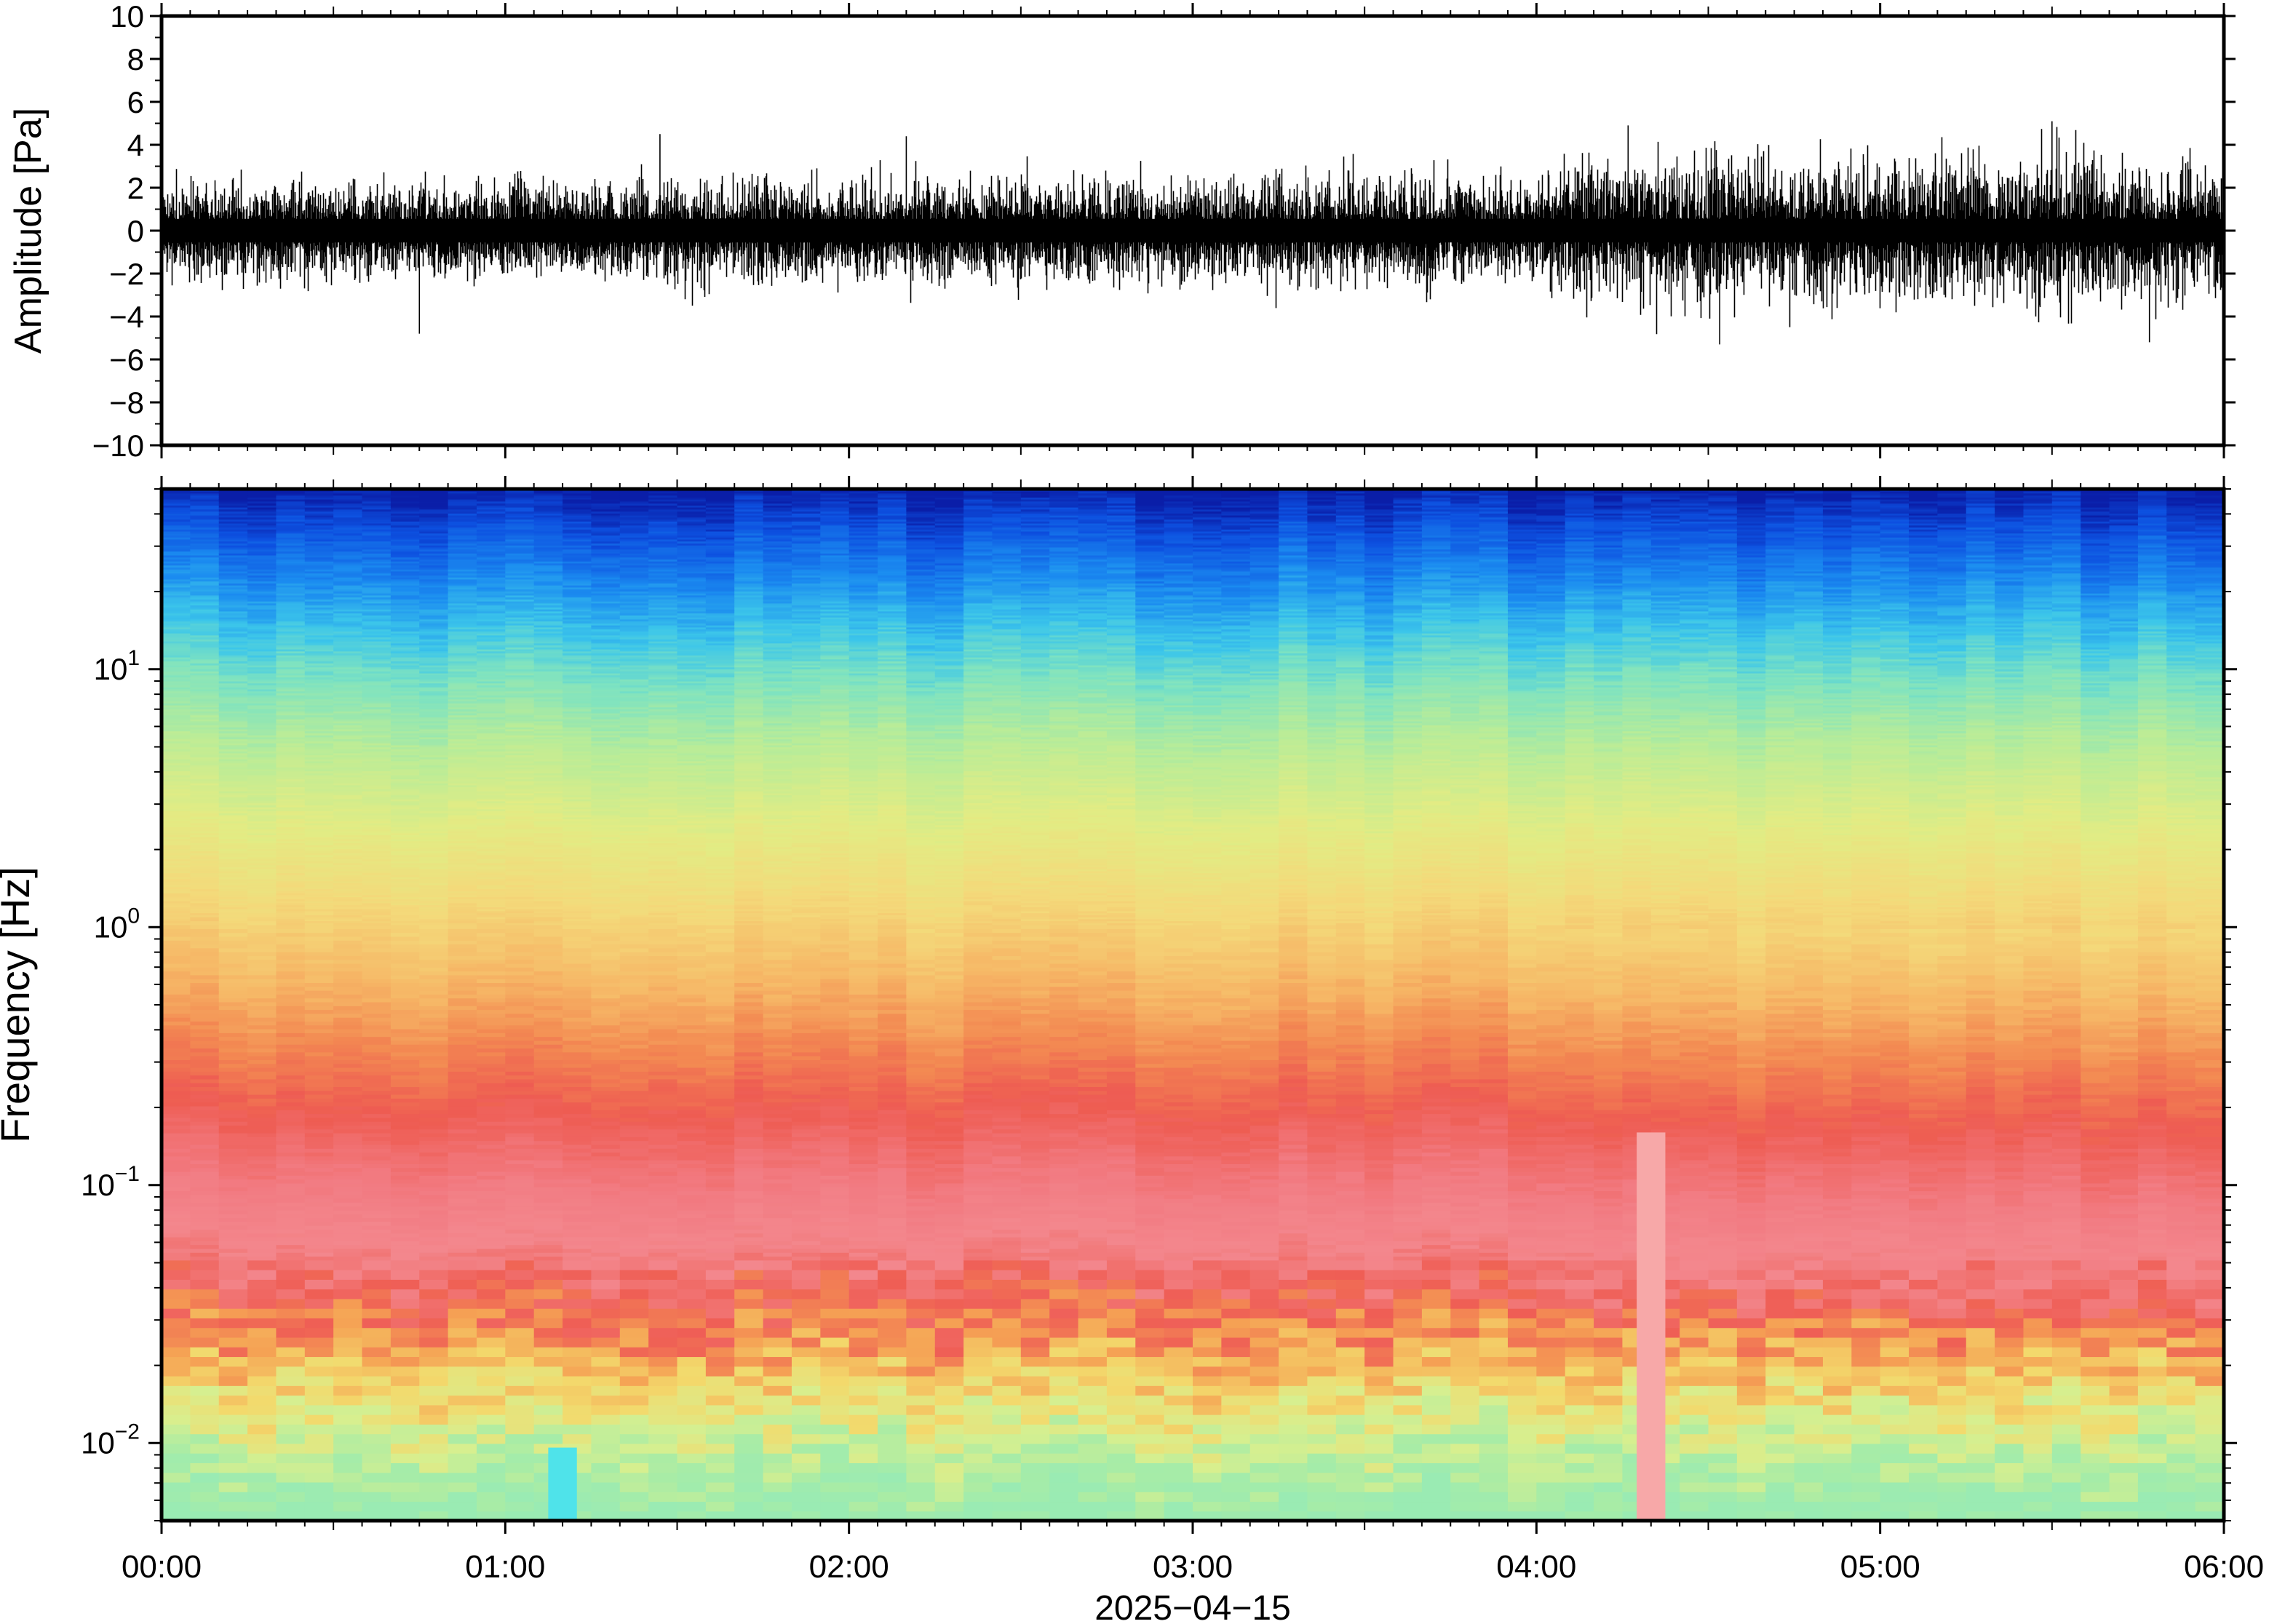 The image size is (2269, 1624). What do you see at coordinates (135, 102) in the screenshot?
I see `waveform-y-tick-label: 6` at bounding box center [135, 102].